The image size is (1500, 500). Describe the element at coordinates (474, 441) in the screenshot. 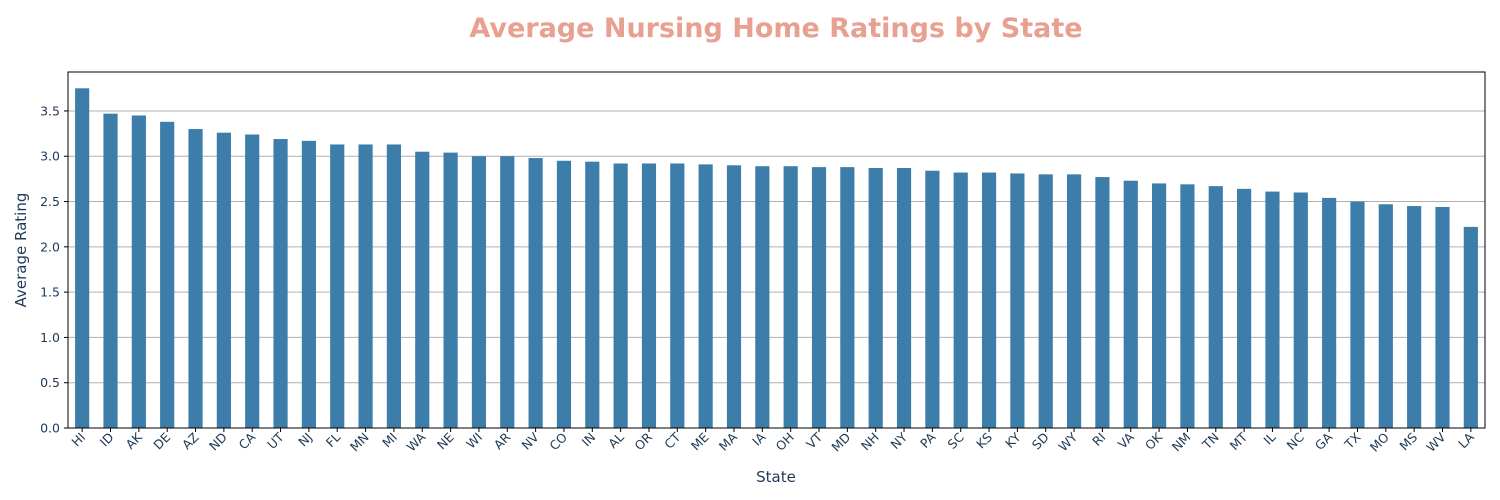

I see `x-tick-label-wi: WI` at that location.